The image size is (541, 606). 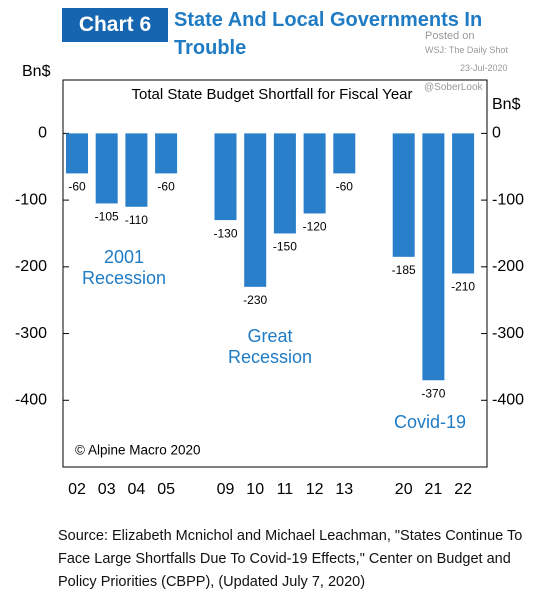 I want to click on x-tick-label: 21, so click(x=434, y=489).